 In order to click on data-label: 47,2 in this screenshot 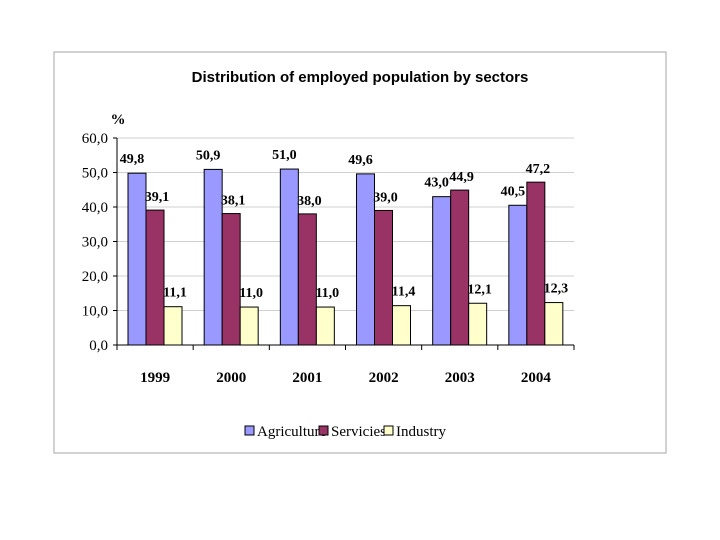, I will do `click(538, 169)`.